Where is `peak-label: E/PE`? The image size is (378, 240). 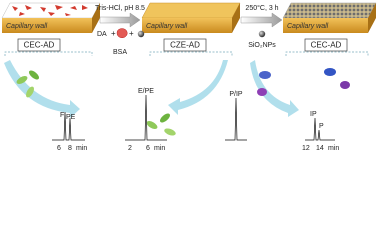 peak-label: E/PE is located at coordinates (146, 91).